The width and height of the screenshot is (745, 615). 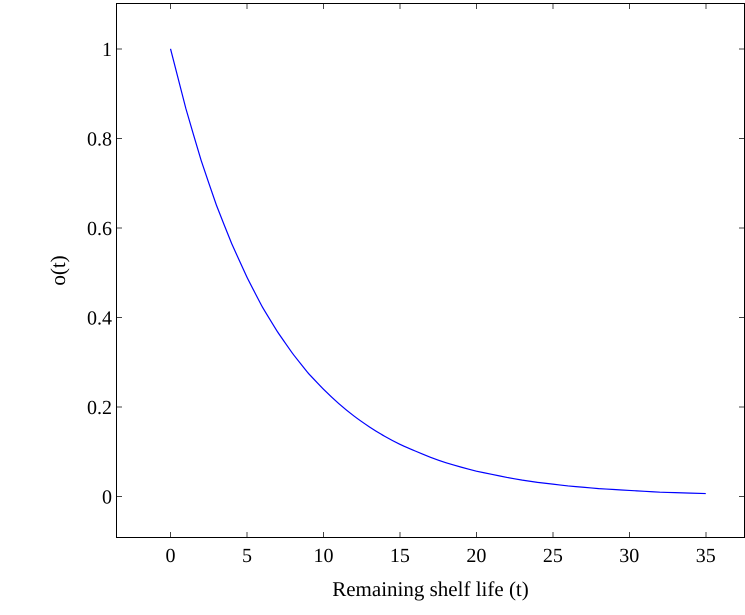 I want to click on y-tick-label: 0, so click(x=107, y=497).